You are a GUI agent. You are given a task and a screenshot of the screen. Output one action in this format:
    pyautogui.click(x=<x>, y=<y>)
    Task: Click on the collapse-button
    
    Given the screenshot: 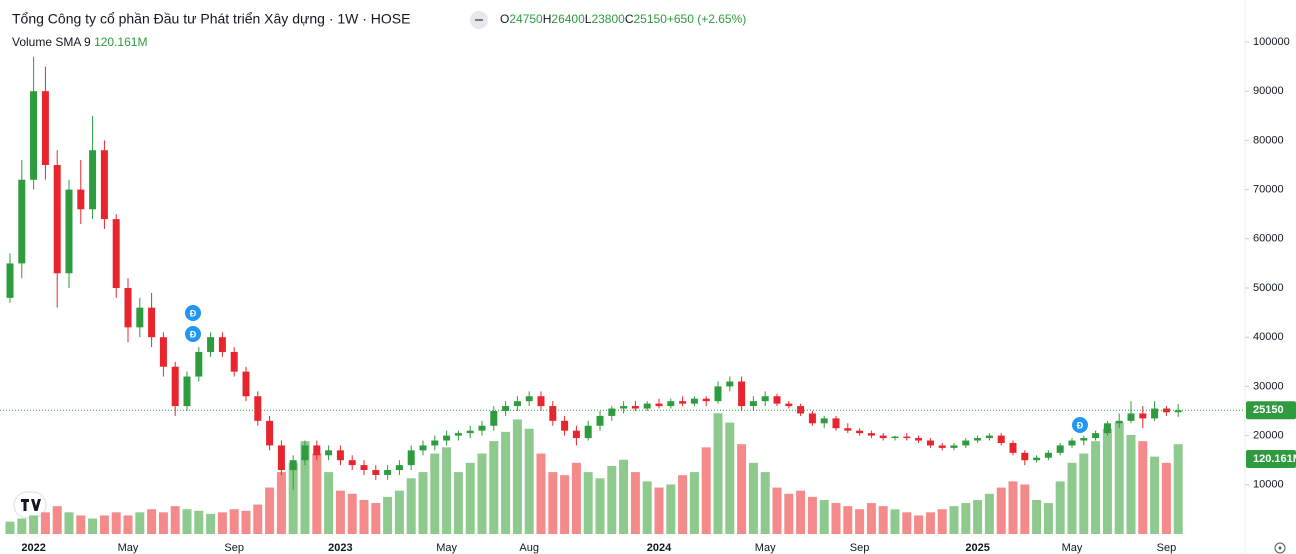 What is the action you would take?
    pyautogui.click(x=479, y=20)
    